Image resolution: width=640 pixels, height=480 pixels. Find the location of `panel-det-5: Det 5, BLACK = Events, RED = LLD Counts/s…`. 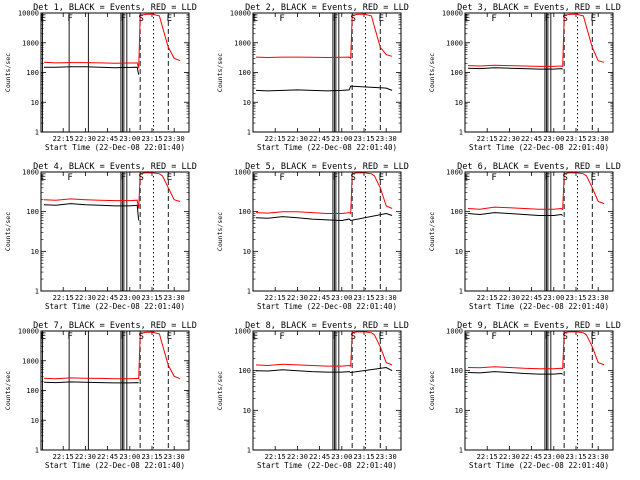

panel-det-5: Det 5, BLACK = Events, RED = LLD Counts/s… is located at coordinates (312, 236).